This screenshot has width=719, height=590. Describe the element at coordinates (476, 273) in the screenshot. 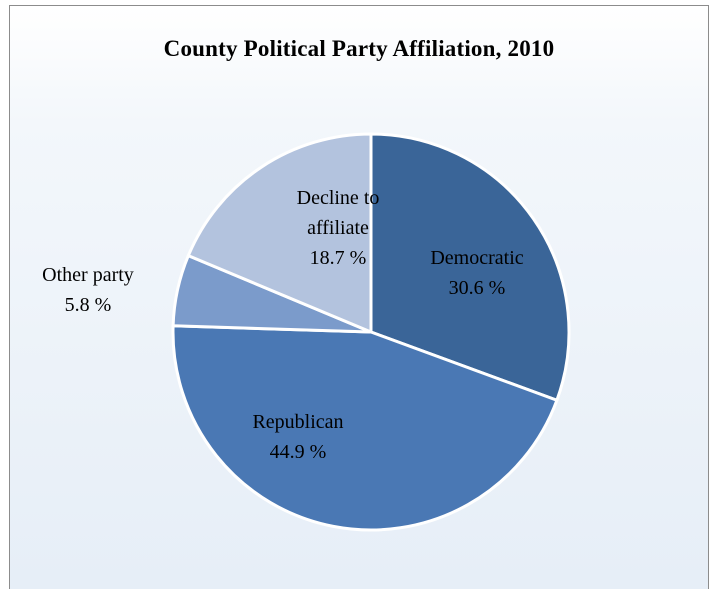

I see `slice-label-democratic: Democratic 30.6 %` at that location.